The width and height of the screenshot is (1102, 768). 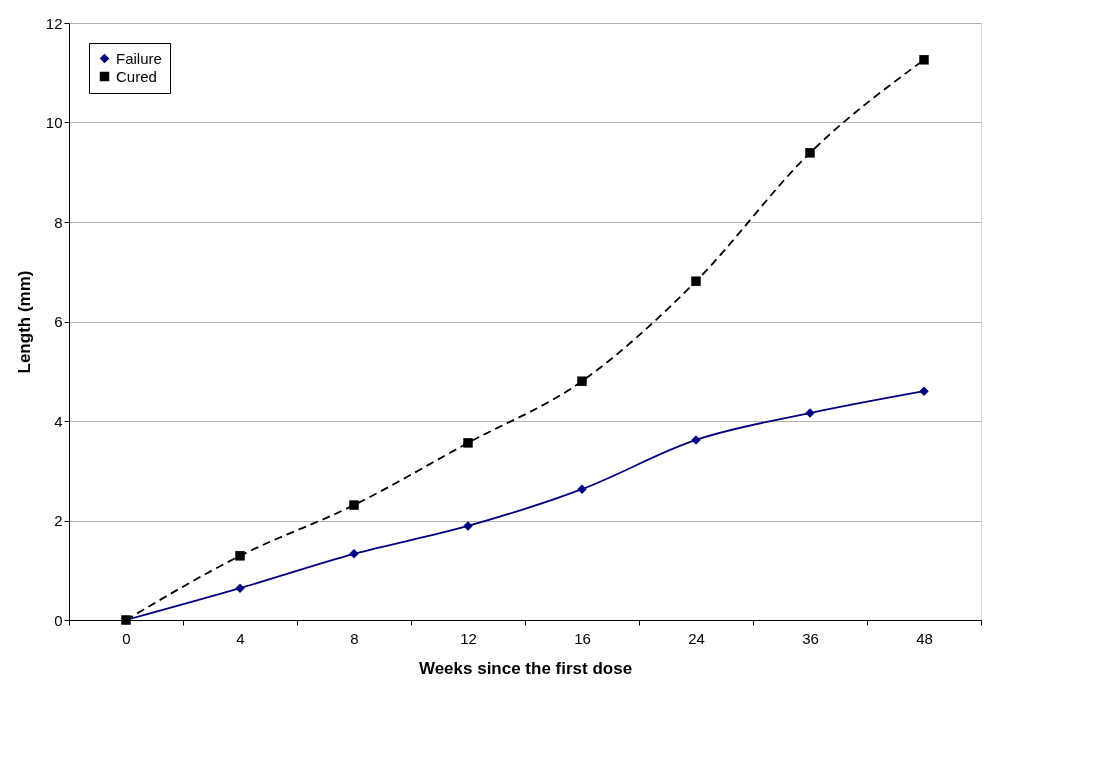 What do you see at coordinates (58, 222) in the screenshot?
I see `y-tick-label: 8` at bounding box center [58, 222].